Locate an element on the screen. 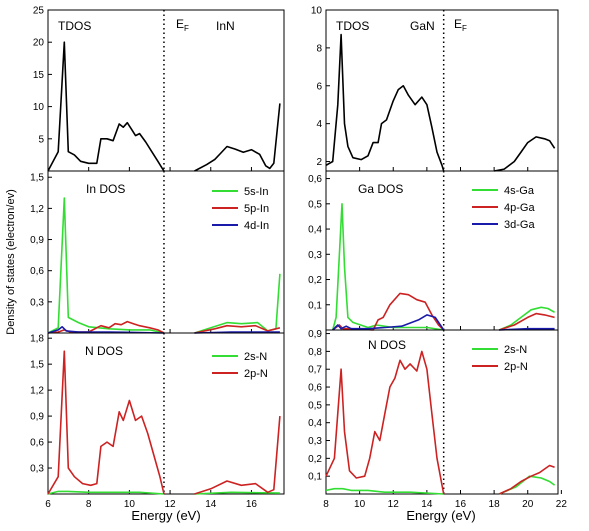 This screenshot has width=589, height=531. y-tick-label: 5 is located at coordinates (41, 139).